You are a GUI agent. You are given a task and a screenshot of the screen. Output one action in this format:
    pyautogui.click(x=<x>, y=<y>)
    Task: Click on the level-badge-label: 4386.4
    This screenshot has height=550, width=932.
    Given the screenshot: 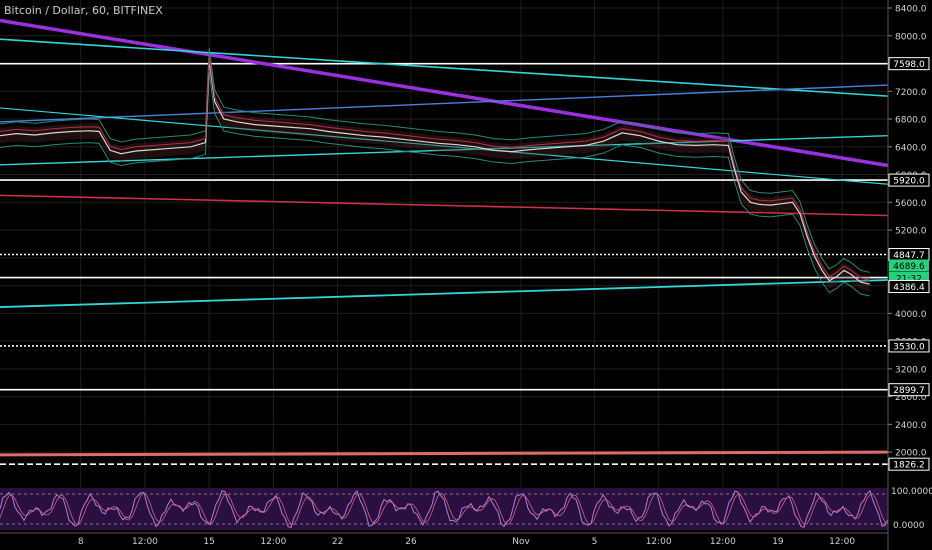 What is the action you would take?
    pyautogui.click(x=909, y=288)
    